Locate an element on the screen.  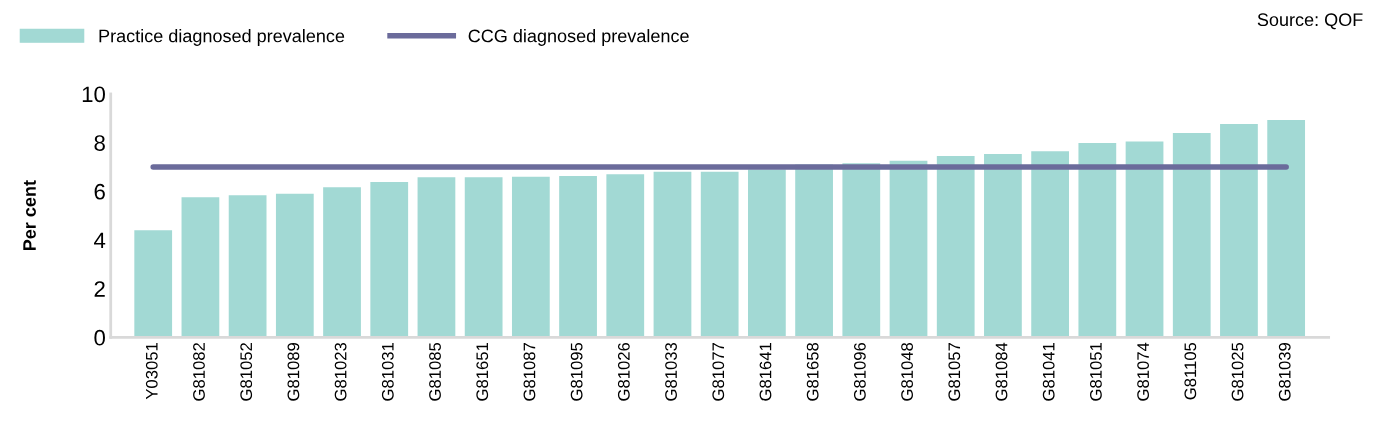
x-tick-label: G81089 is located at coordinates (293, 371).